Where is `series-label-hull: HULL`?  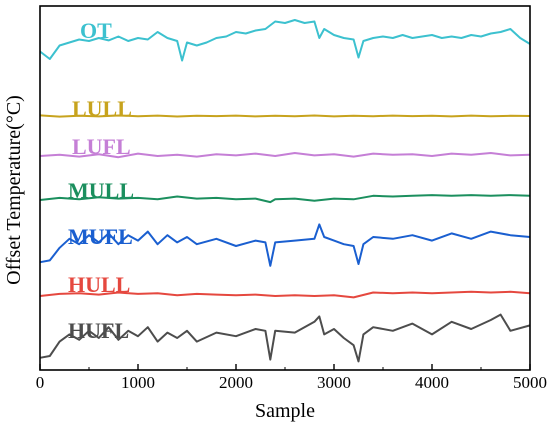
series-label-hull: HULL is located at coordinates (99, 284).